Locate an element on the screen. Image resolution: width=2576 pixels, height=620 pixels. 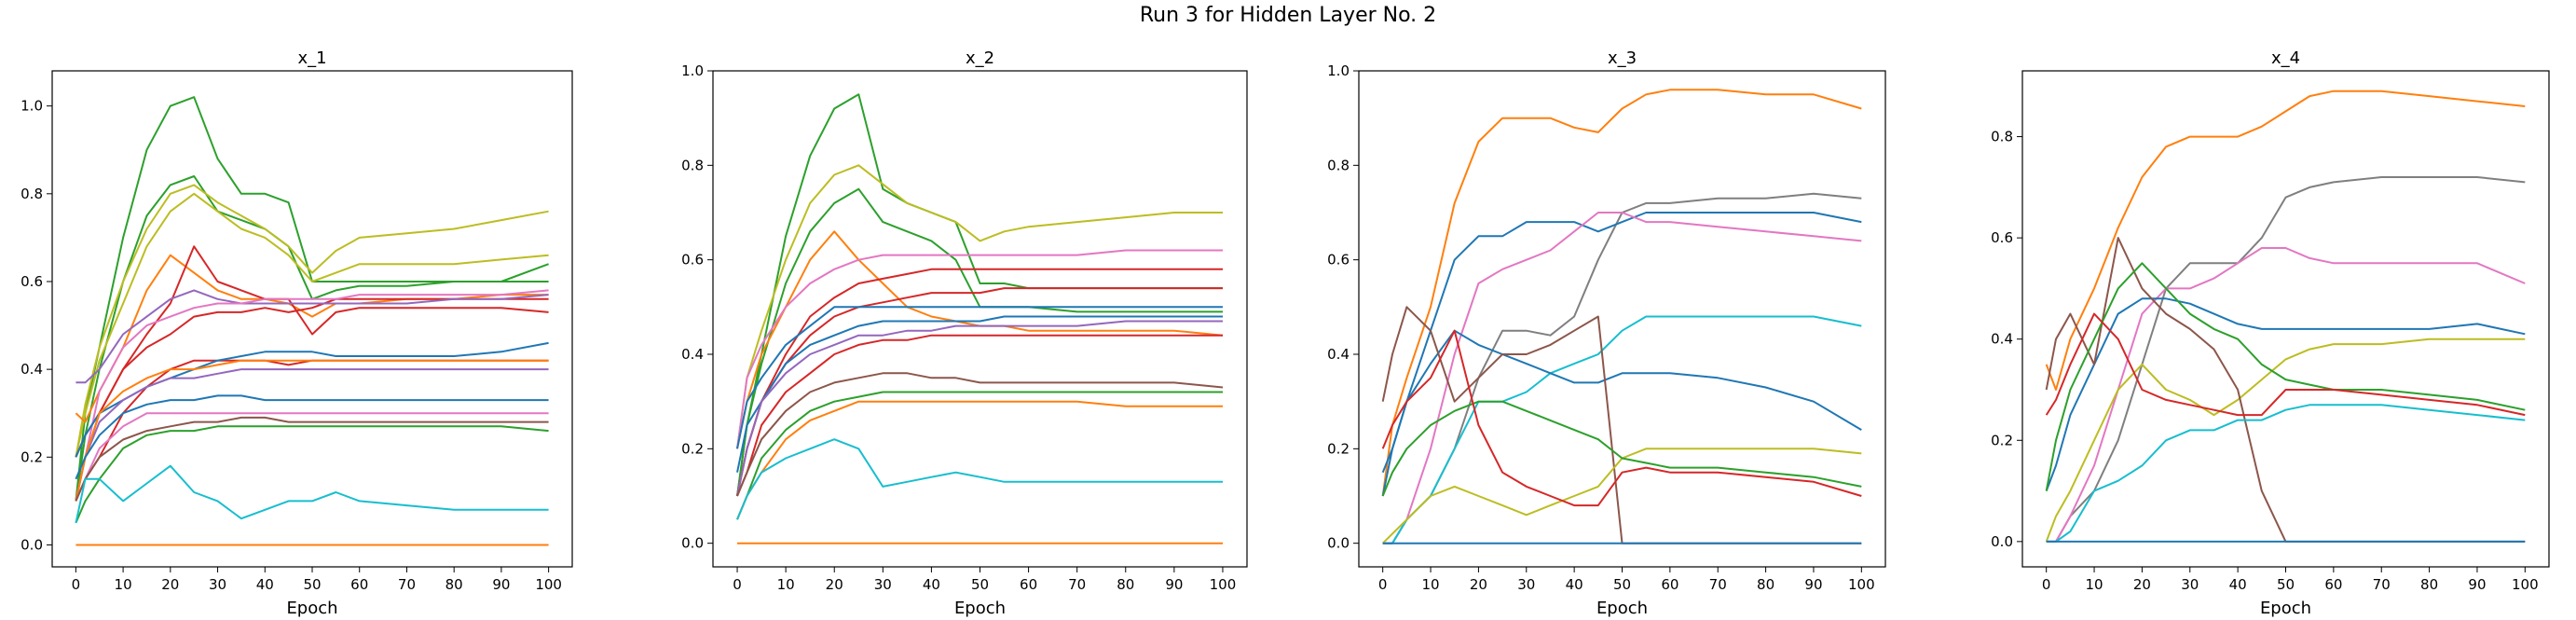
subplot-title: x_4 is located at coordinates (2285, 58).